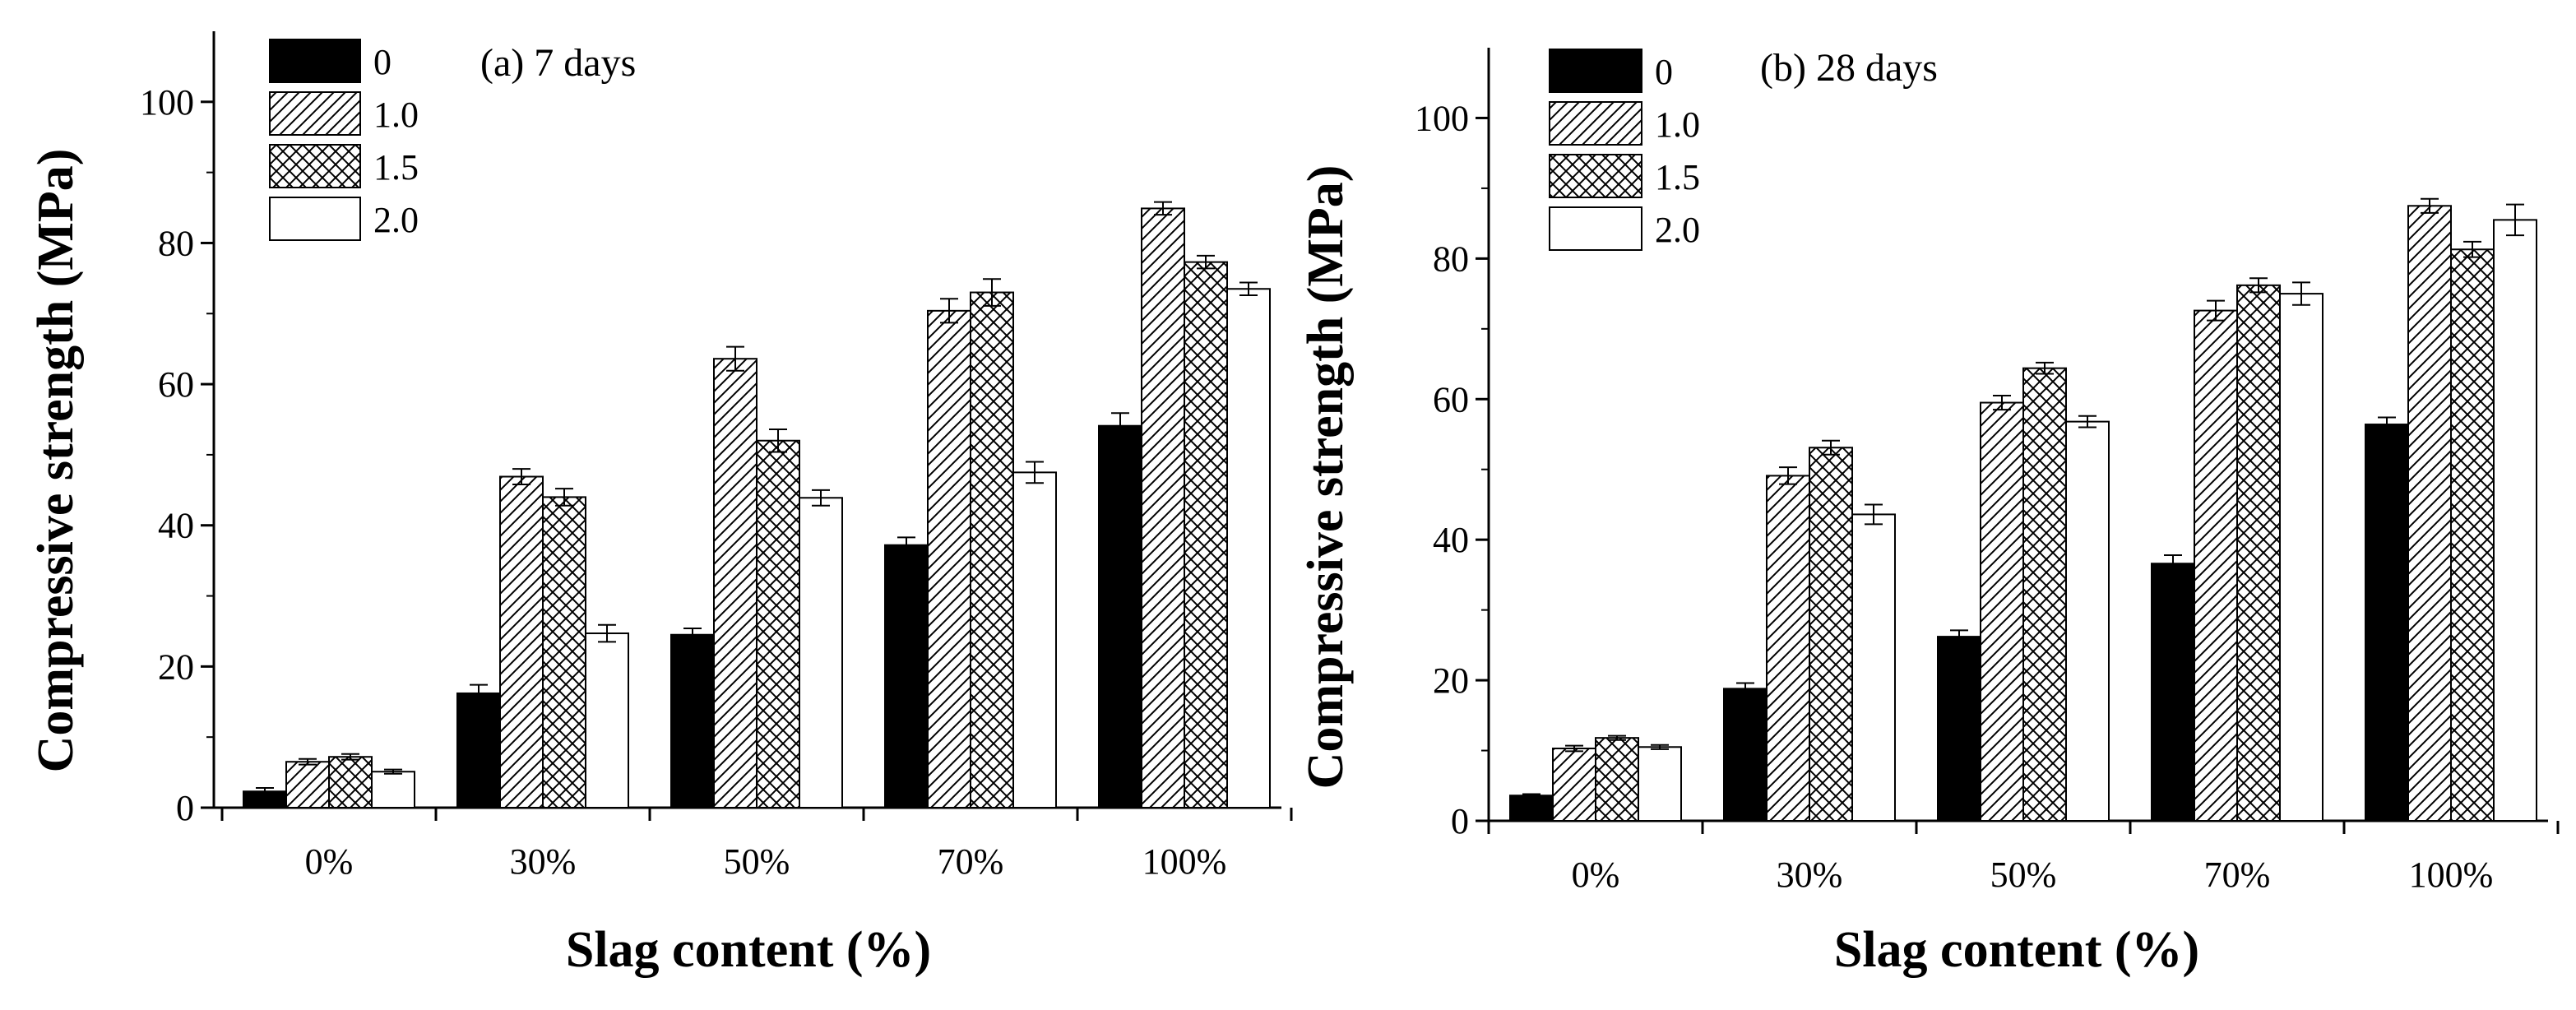 This screenshot has height=1010, width=2576. I want to click on x-tick-label: 70%, so click(2238, 875).